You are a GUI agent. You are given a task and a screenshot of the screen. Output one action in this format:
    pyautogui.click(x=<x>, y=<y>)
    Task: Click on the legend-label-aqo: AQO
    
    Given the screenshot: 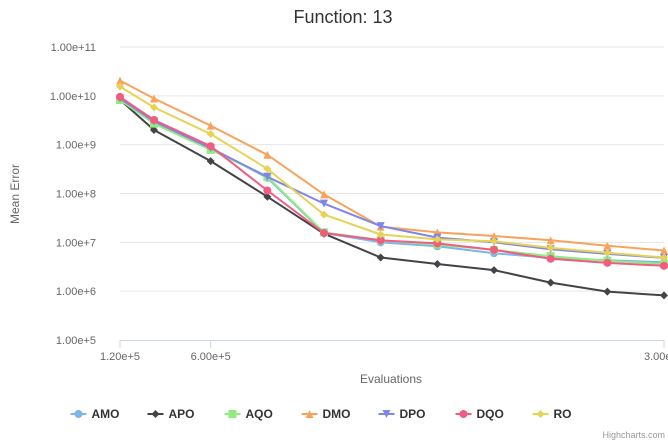 What is the action you would take?
    pyautogui.click(x=259, y=414)
    